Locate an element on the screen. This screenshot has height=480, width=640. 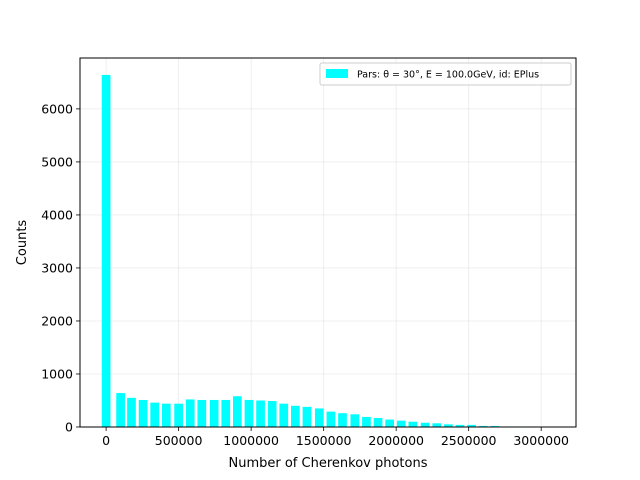
y-tick-label: 2000 is located at coordinates (57, 320).